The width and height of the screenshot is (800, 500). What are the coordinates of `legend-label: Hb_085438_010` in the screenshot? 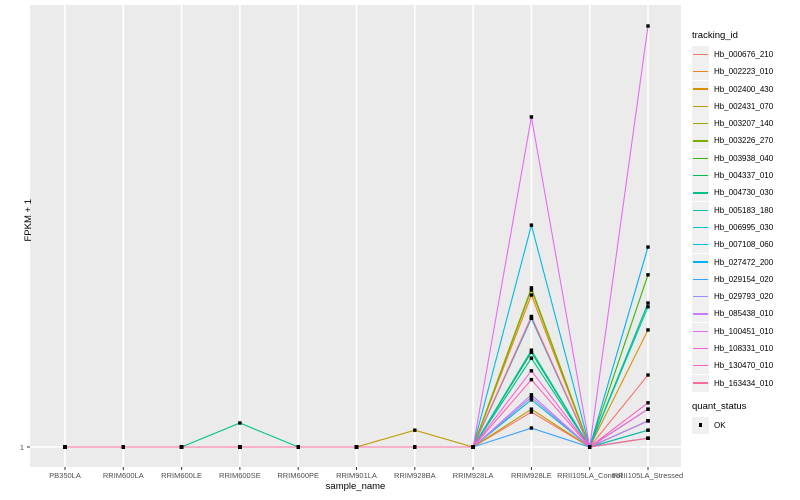 It's located at (744, 314).